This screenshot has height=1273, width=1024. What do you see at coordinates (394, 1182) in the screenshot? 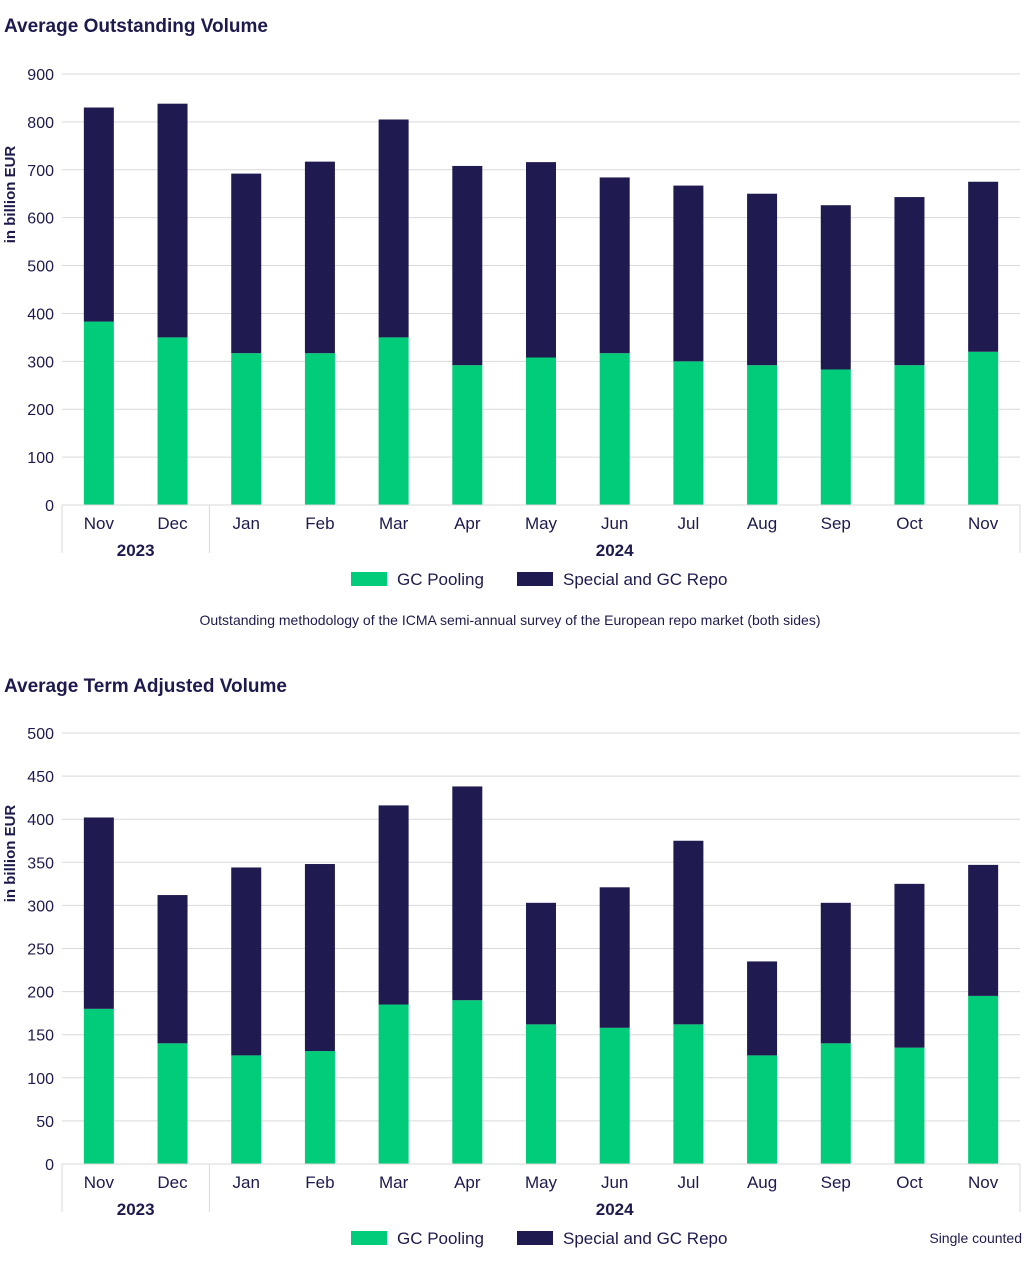
I see `x-tick-label: Mar` at bounding box center [394, 1182].